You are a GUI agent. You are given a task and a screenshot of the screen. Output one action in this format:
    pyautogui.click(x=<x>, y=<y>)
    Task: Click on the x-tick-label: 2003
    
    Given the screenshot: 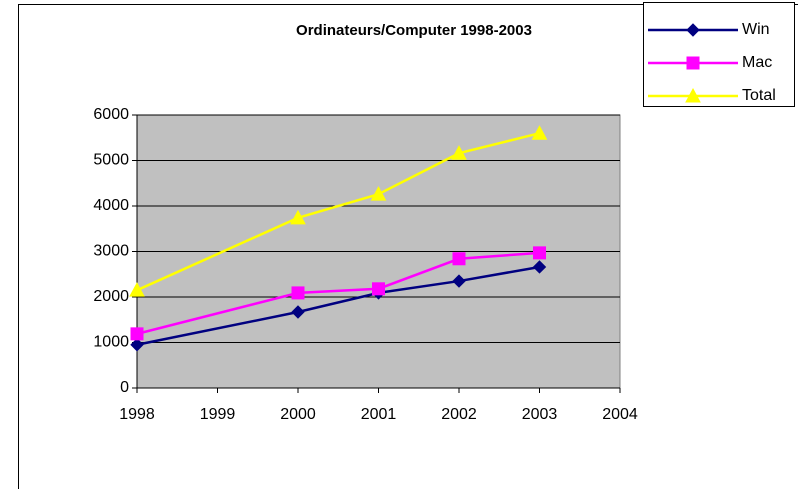 What is the action you would take?
    pyautogui.click(x=540, y=414)
    